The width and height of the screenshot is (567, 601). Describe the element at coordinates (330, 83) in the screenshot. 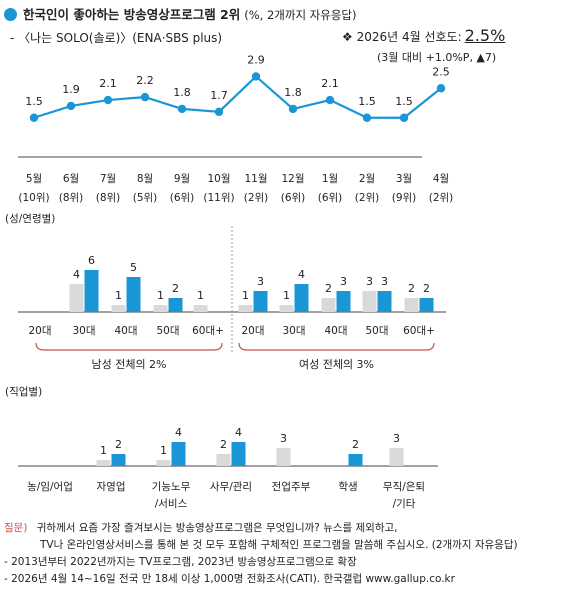

I see `data-label: 2.1` at that location.